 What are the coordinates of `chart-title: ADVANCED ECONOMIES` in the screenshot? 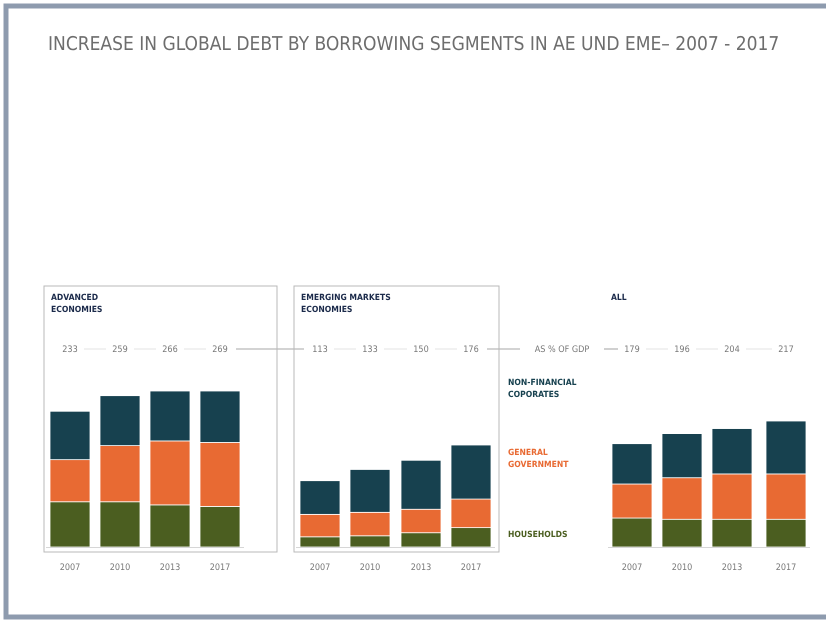 It's located at (76, 304).